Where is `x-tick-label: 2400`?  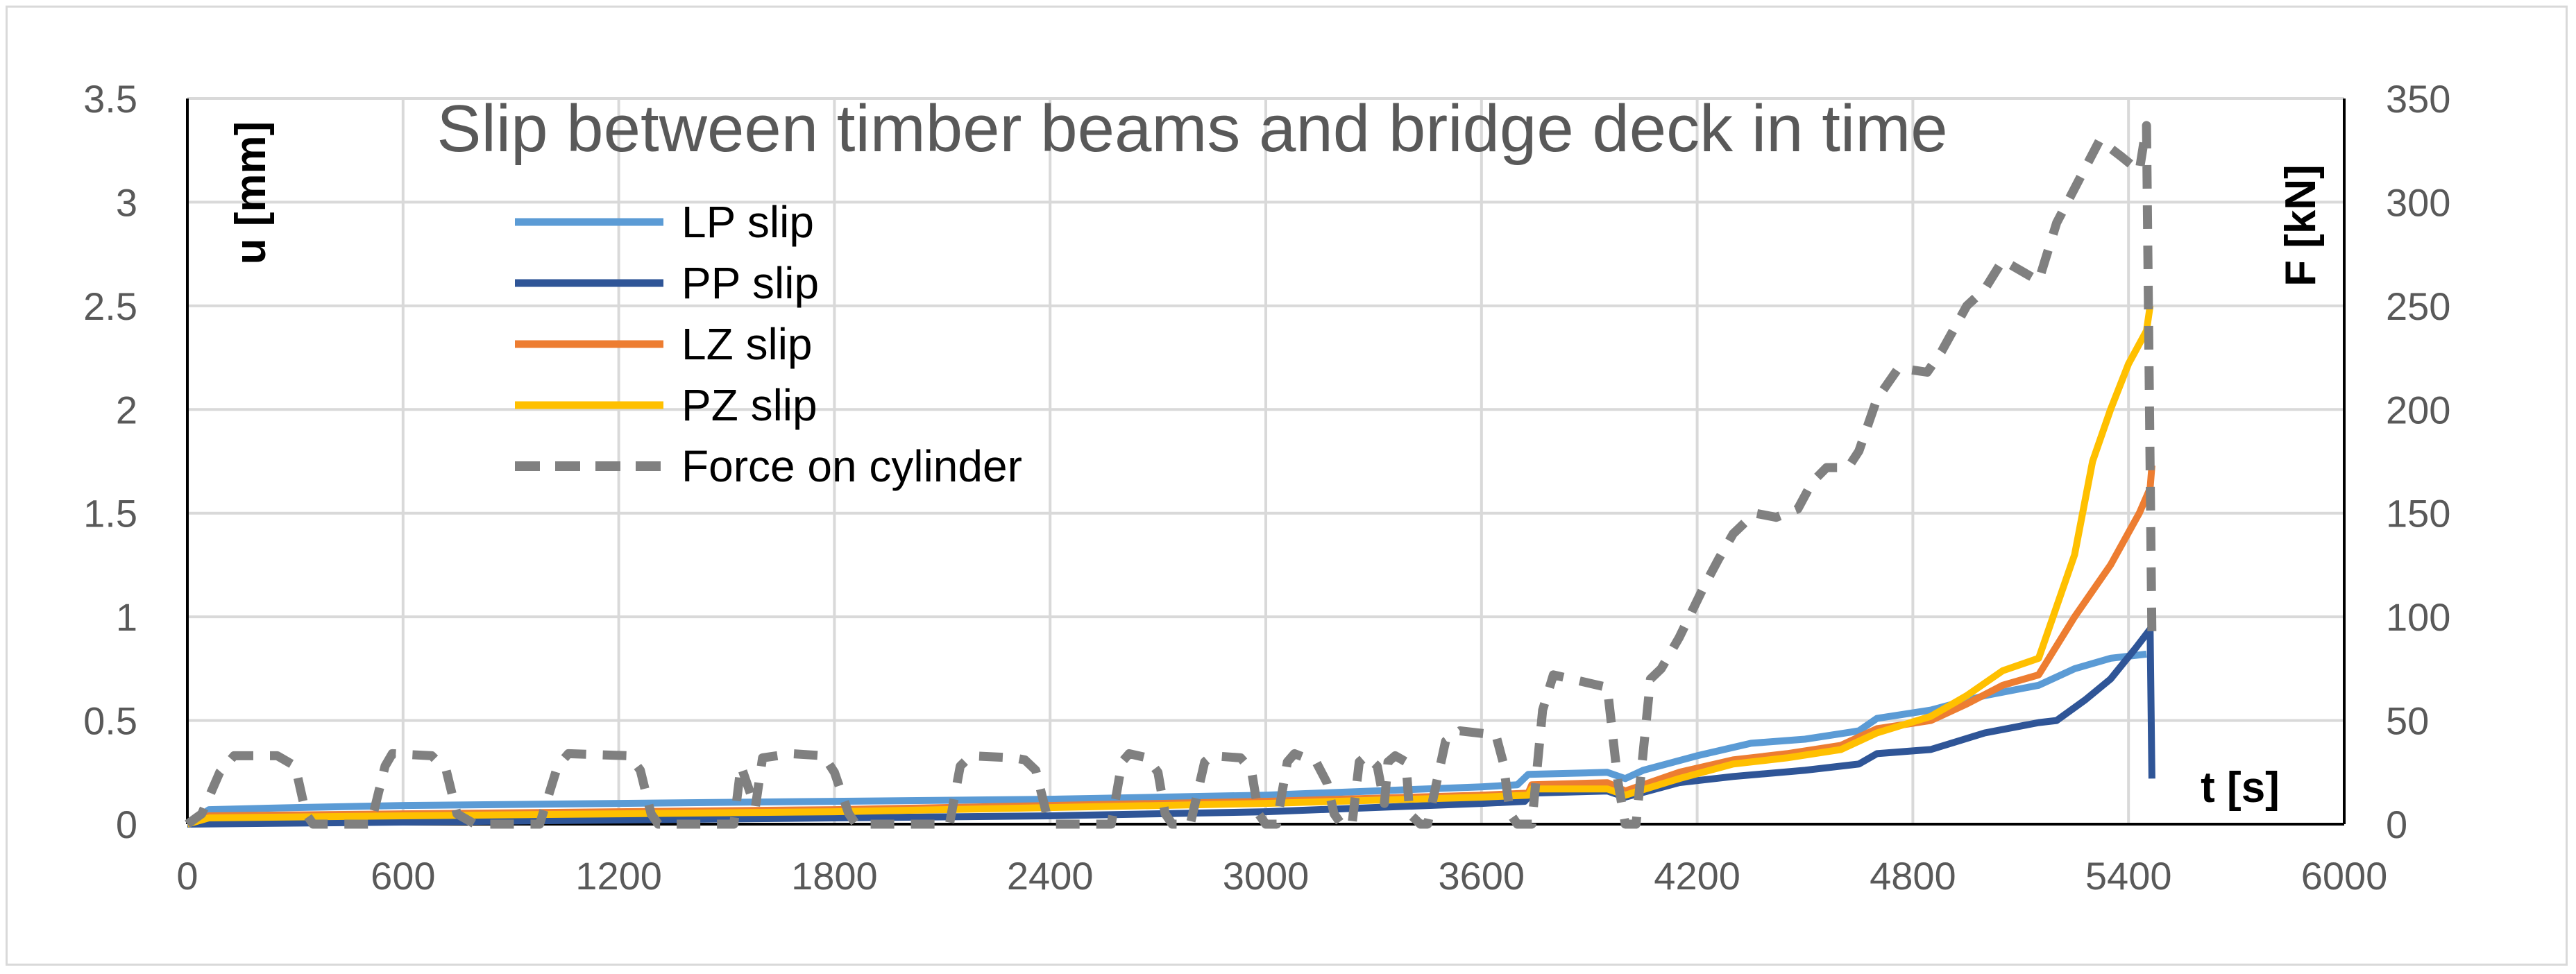 x-tick-label: 2400 is located at coordinates (1050, 876).